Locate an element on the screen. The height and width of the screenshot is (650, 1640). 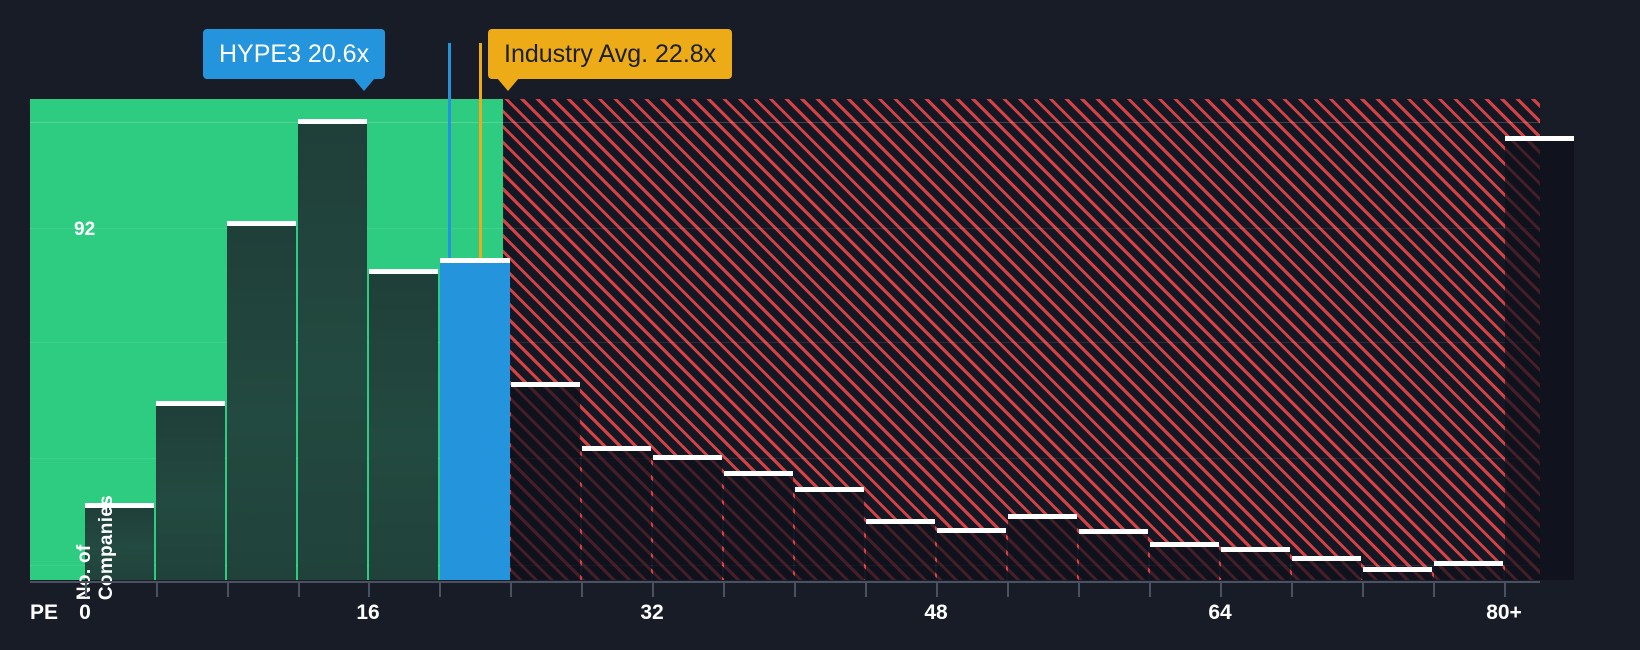
x-tick-label-48: 48 is located at coordinates (936, 612).